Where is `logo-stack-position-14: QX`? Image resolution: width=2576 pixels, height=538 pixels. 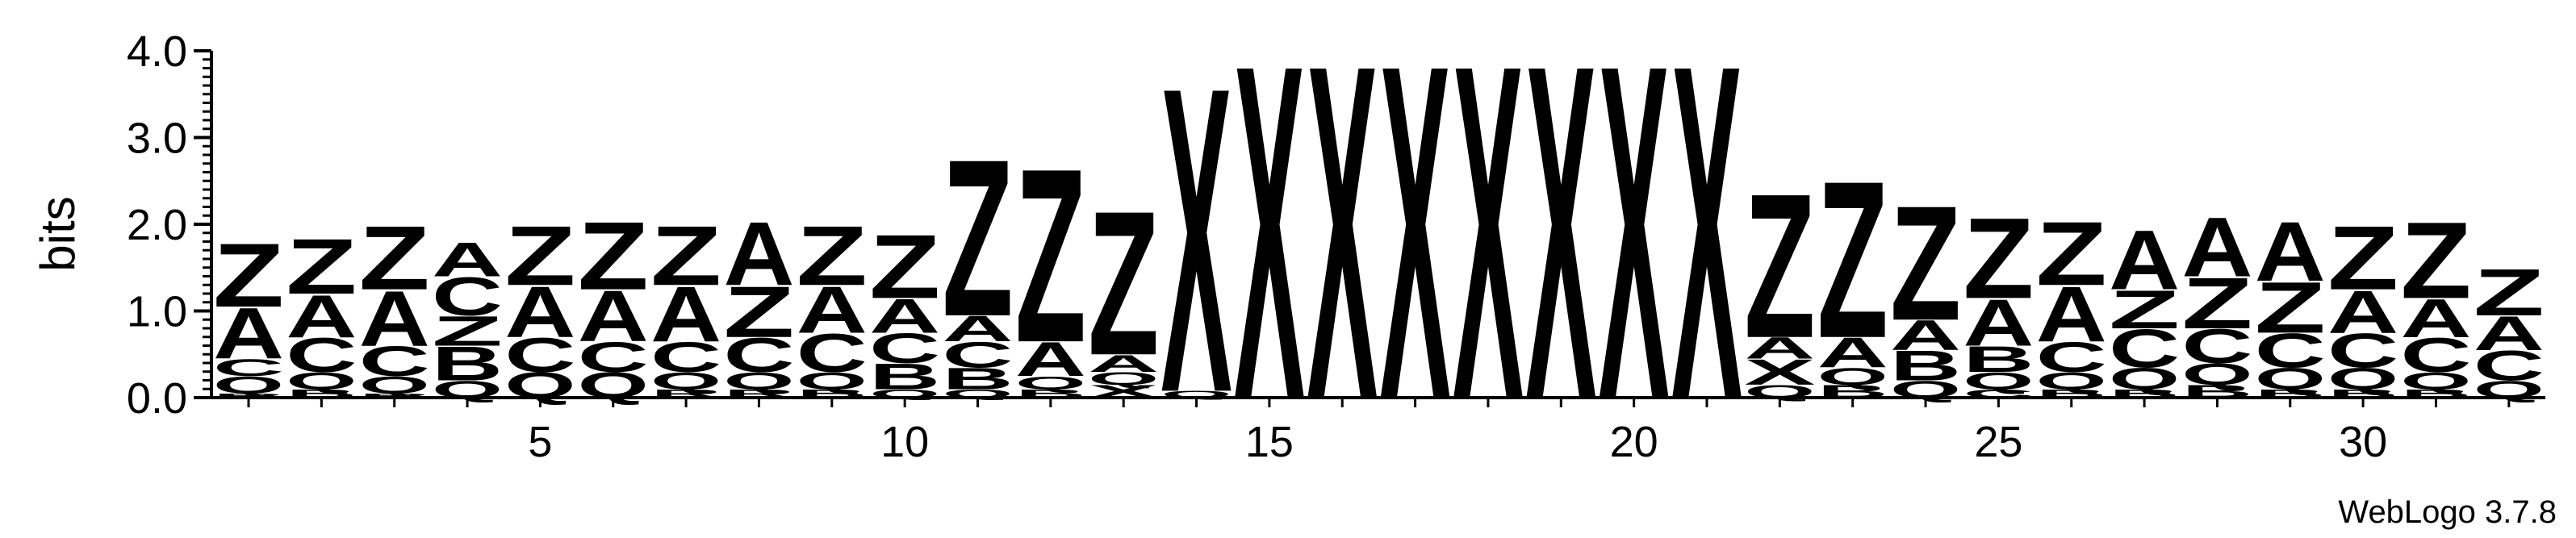
logo-stack-position-14: QX is located at coordinates (1197, 242).